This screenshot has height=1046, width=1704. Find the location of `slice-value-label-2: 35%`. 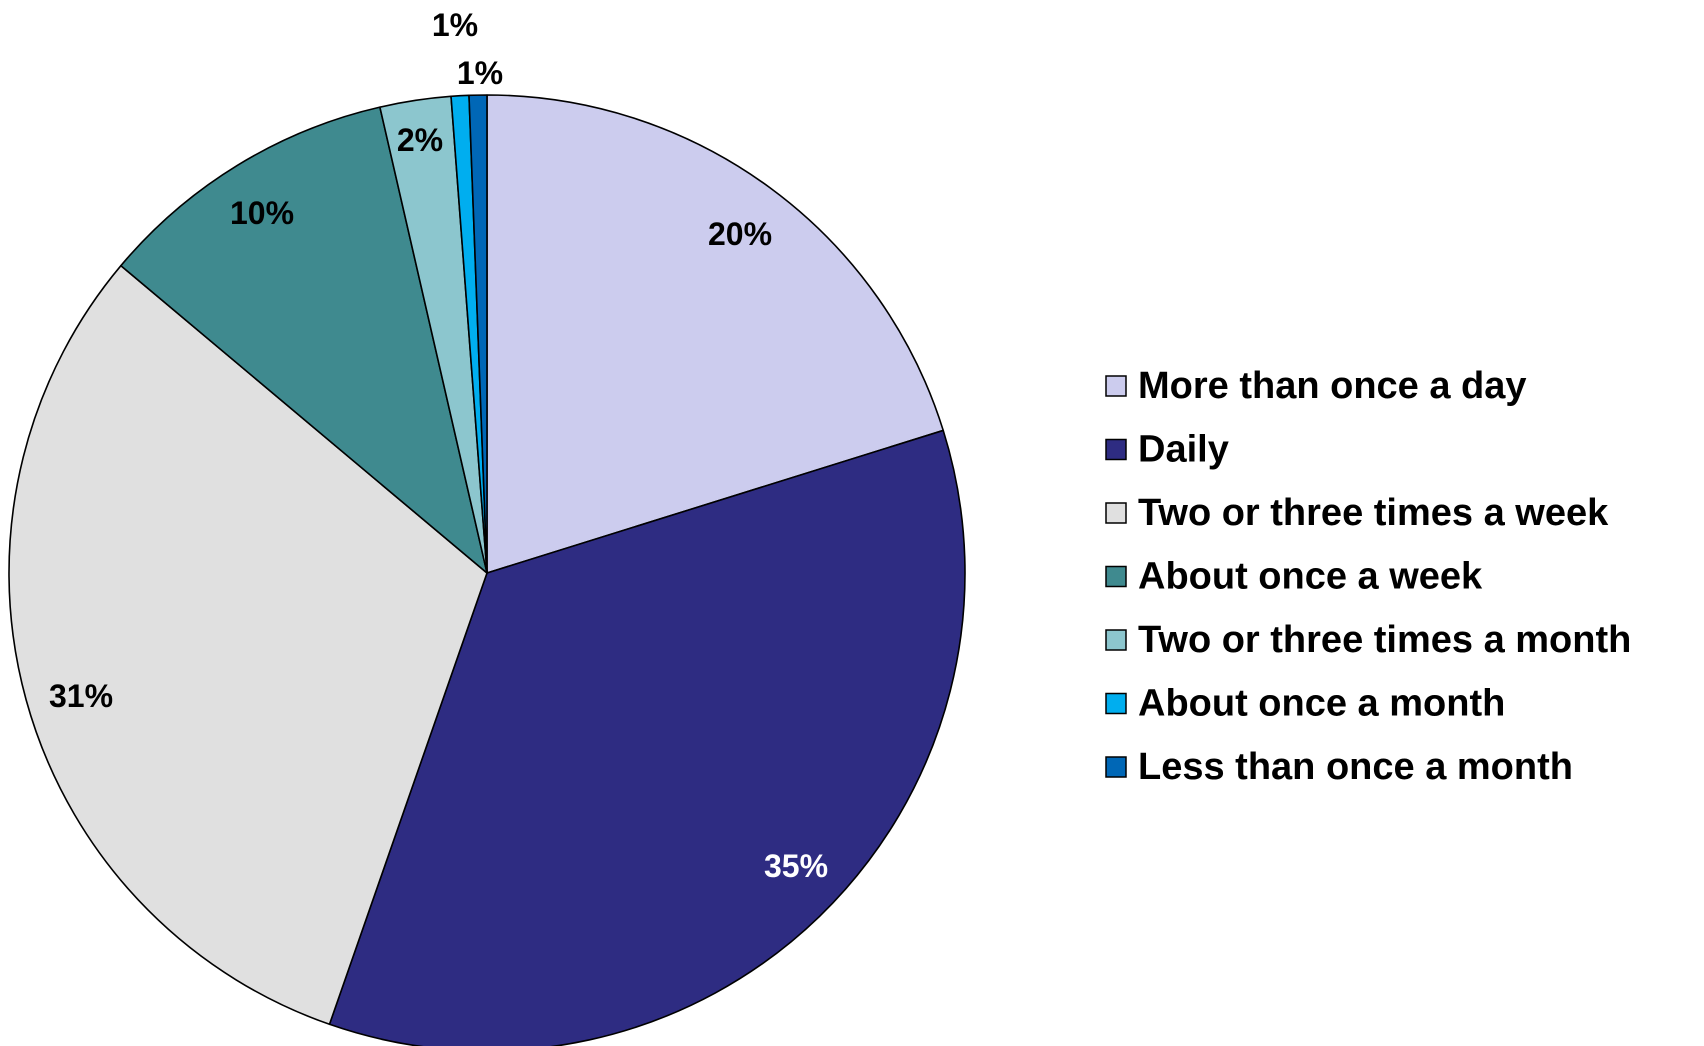

slice-value-label-2: 35% is located at coordinates (796, 866).